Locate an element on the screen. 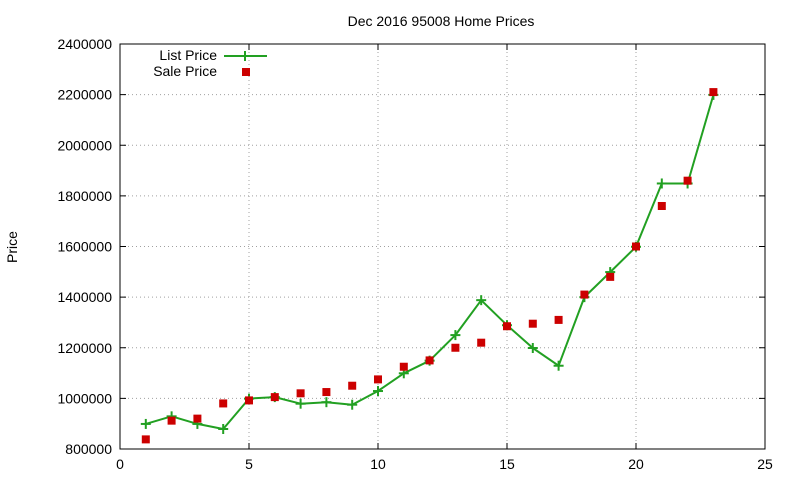 The height and width of the screenshot is (480, 800). legend-marker-sale-price is located at coordinates (246, 72).